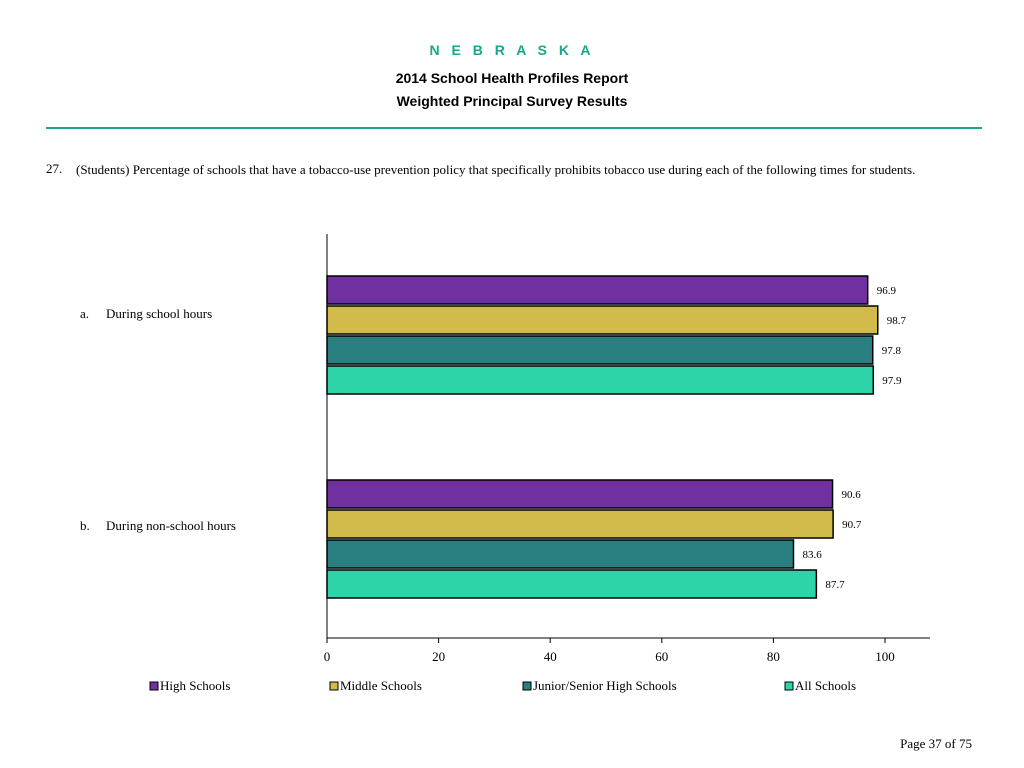 The height and width of the screenshot is (768, 1024). What do you see at coordinates (852, 525) in the screenshot?
I see `data-label: 90.7` at bounding box center [852, 525].